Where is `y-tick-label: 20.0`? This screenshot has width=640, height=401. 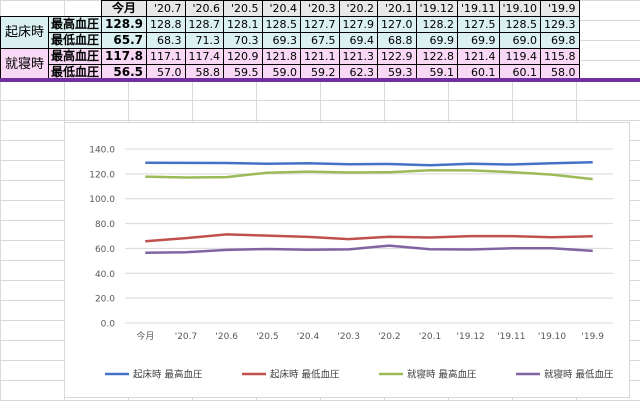 y-tick-label: 20.0 is located at coordinates (105, 300).